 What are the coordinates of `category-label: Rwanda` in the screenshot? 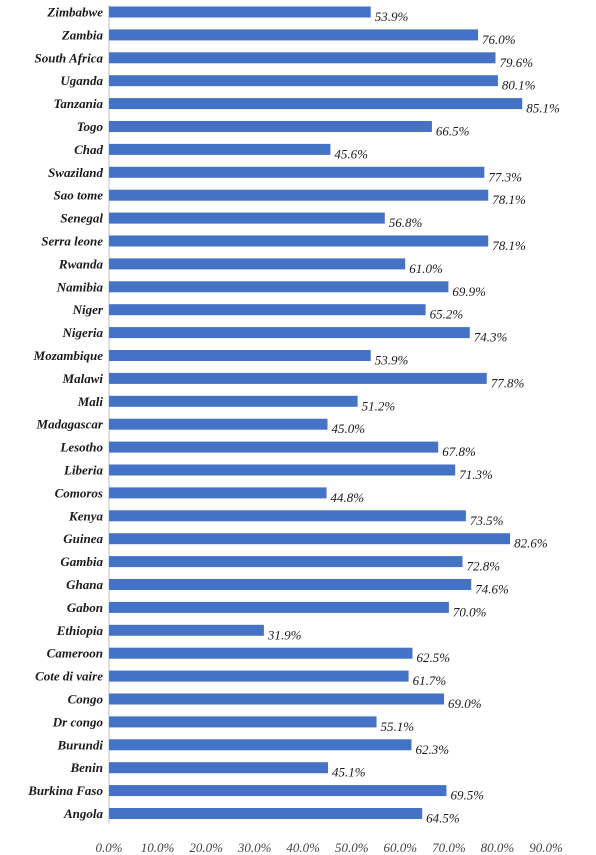 It's located at (81, 263).